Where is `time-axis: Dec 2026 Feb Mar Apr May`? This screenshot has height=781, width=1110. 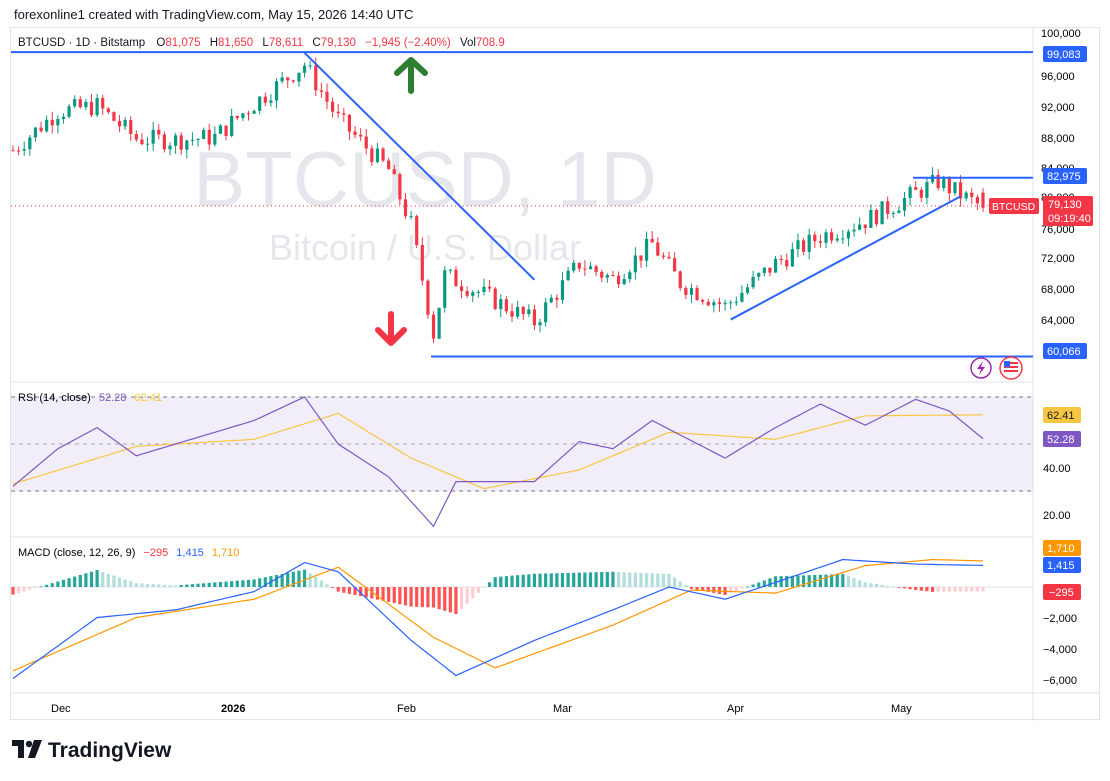 time-axis: Dec 2026 Feb Mar Apr May is located at coordinates (481, 709).